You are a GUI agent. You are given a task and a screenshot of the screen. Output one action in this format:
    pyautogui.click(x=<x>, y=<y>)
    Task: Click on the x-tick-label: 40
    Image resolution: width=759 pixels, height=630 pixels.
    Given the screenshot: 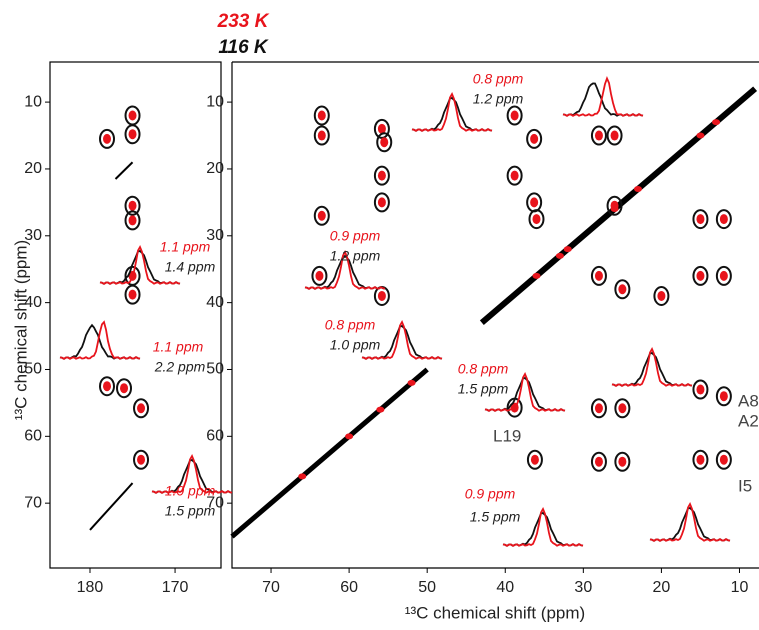 What is the action you would take?
    pyautogui.click(x=505, y=587)
    